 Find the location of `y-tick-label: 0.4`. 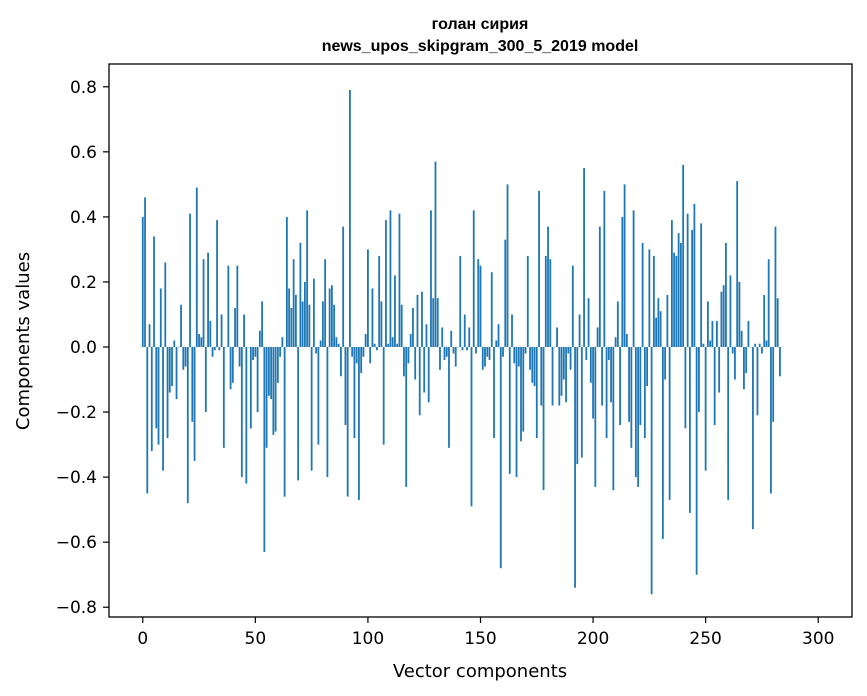

y-tick-label: 0.4 is located at coordinates (83, 218).